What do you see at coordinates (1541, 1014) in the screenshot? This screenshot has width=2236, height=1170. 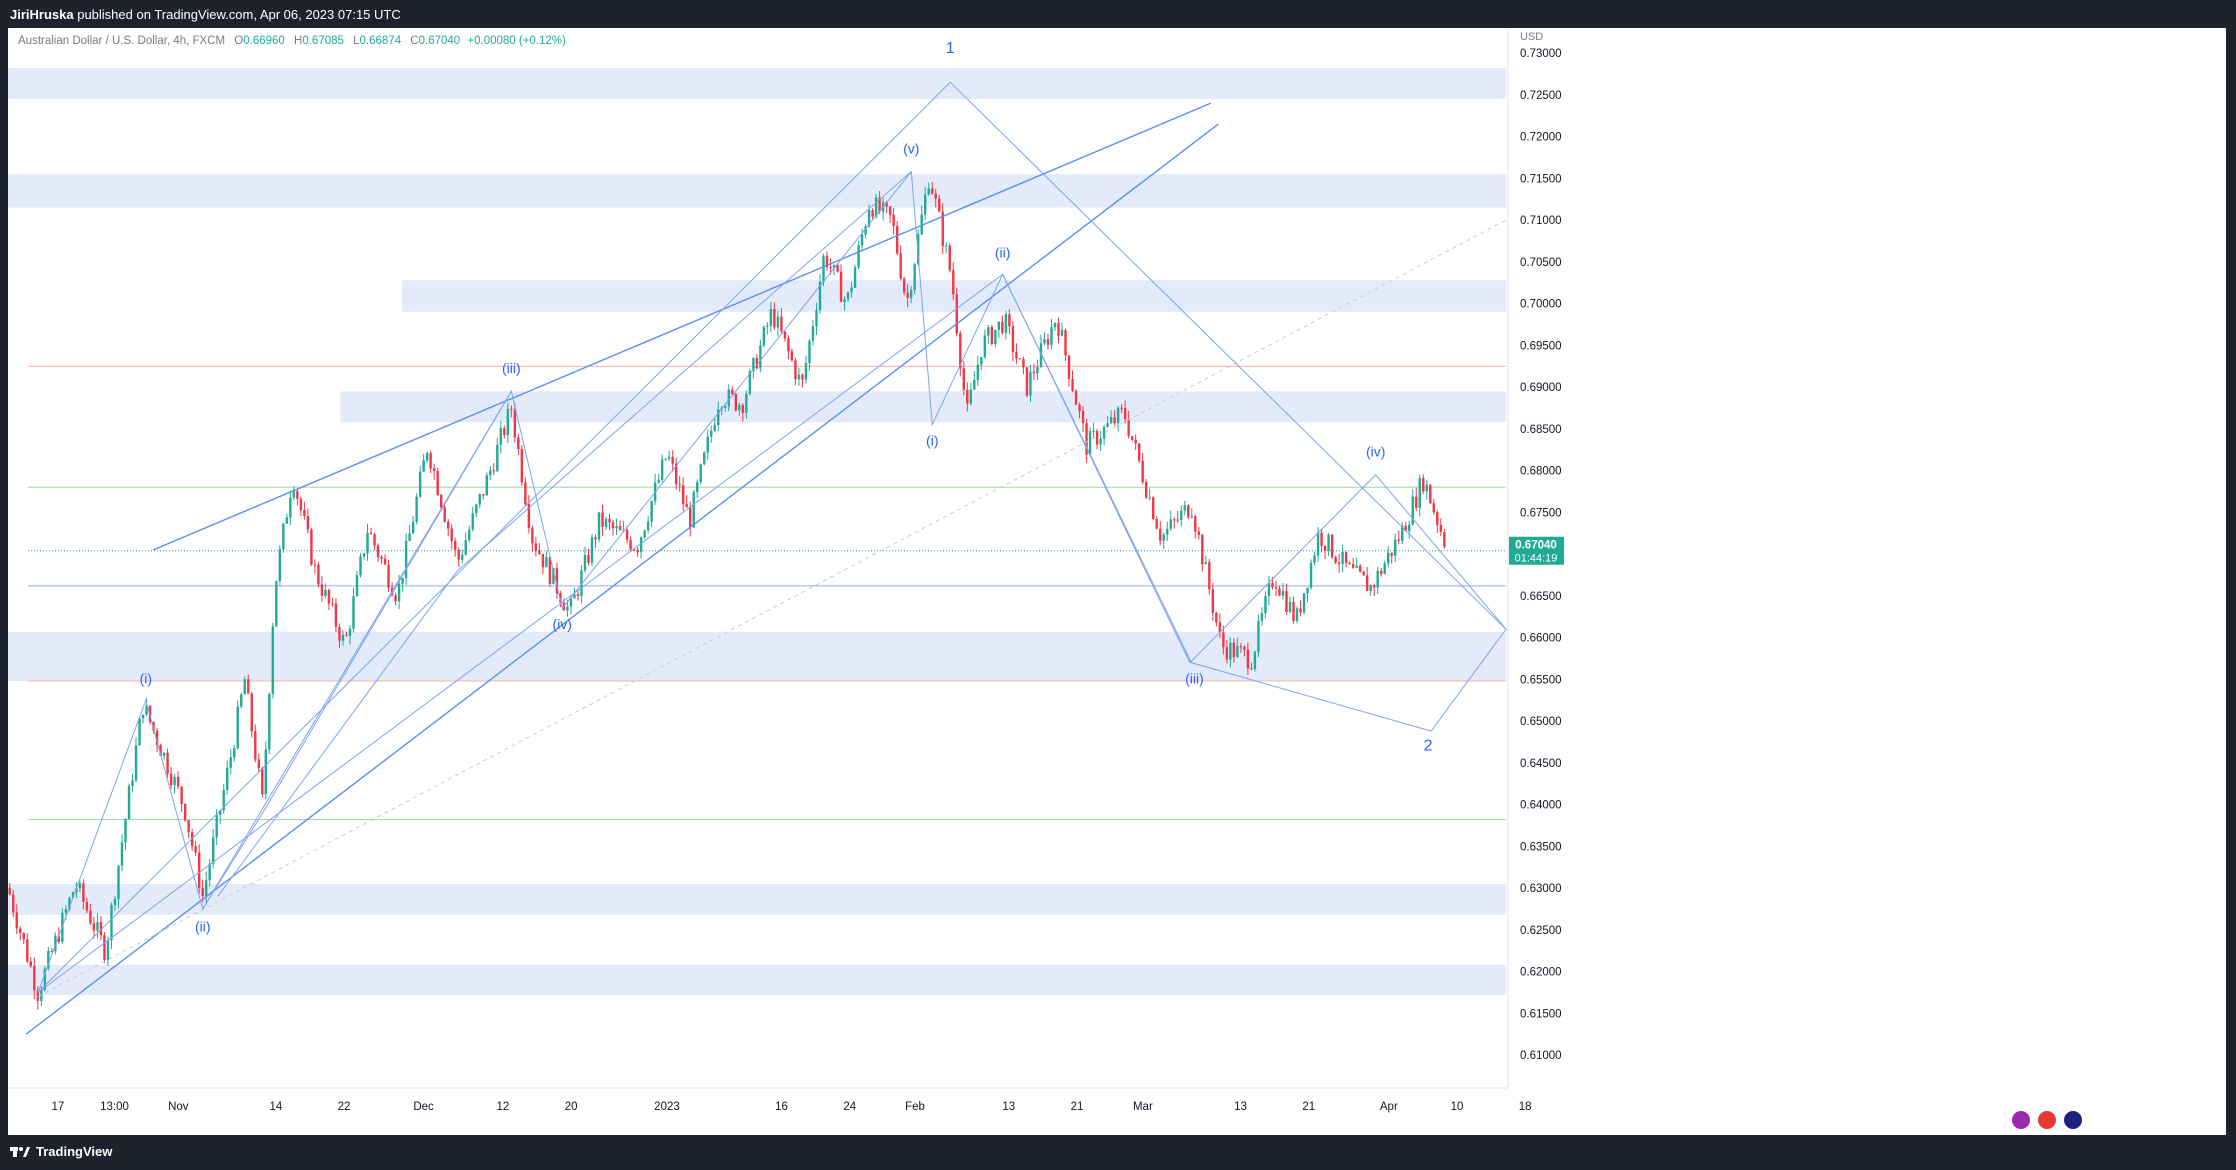 I see `price-tick-label: 0.61500` at bounding box center [1541, 1014].